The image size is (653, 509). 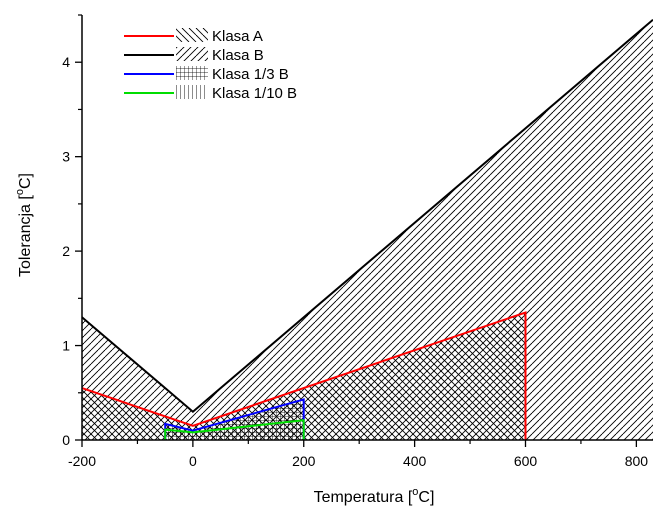 I want to click on legend-label: Klasa 1/10 B, so click(x=254, y=93).